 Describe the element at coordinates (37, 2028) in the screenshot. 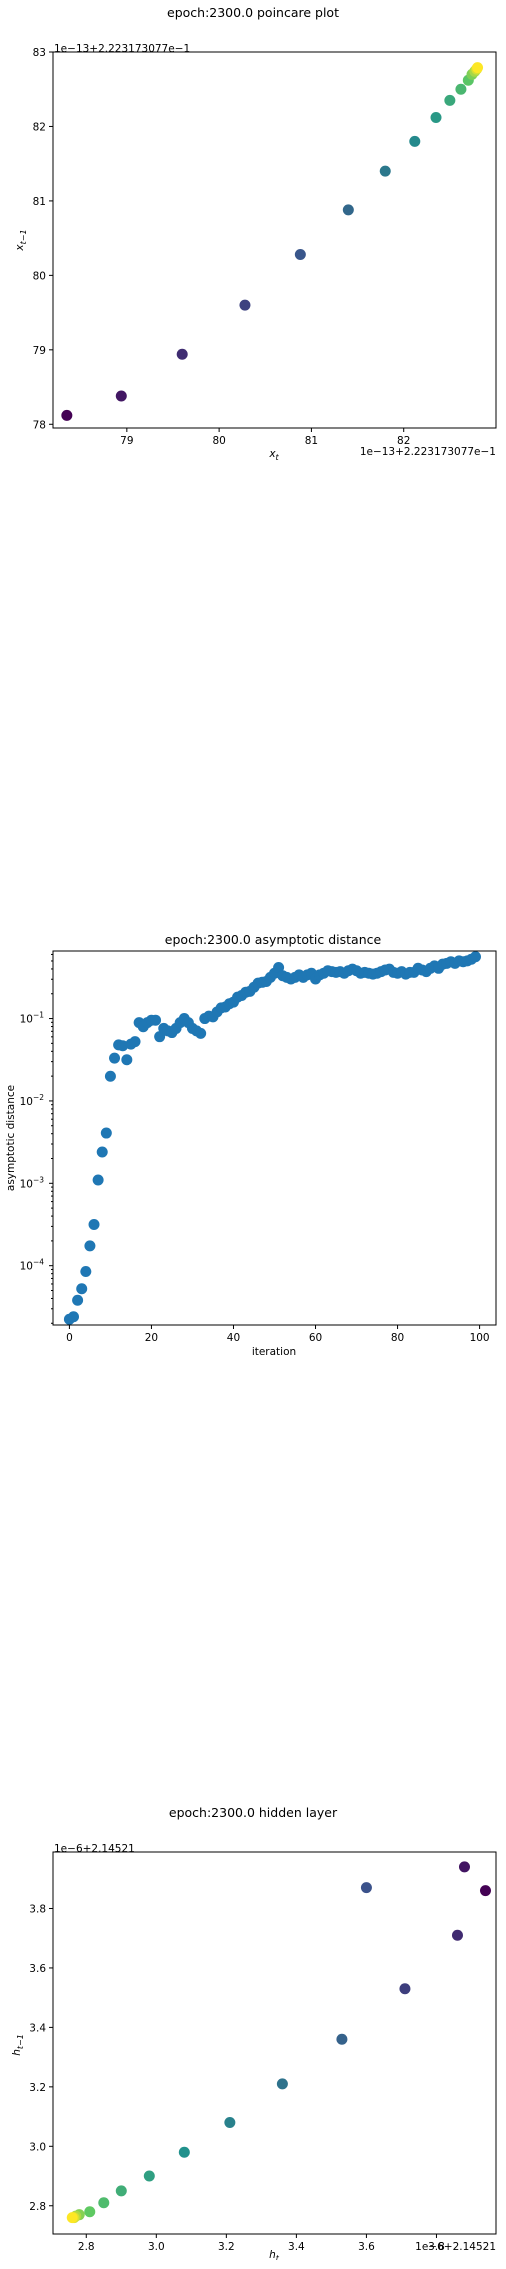

I see `y-tick-label: 3.4` at that location.